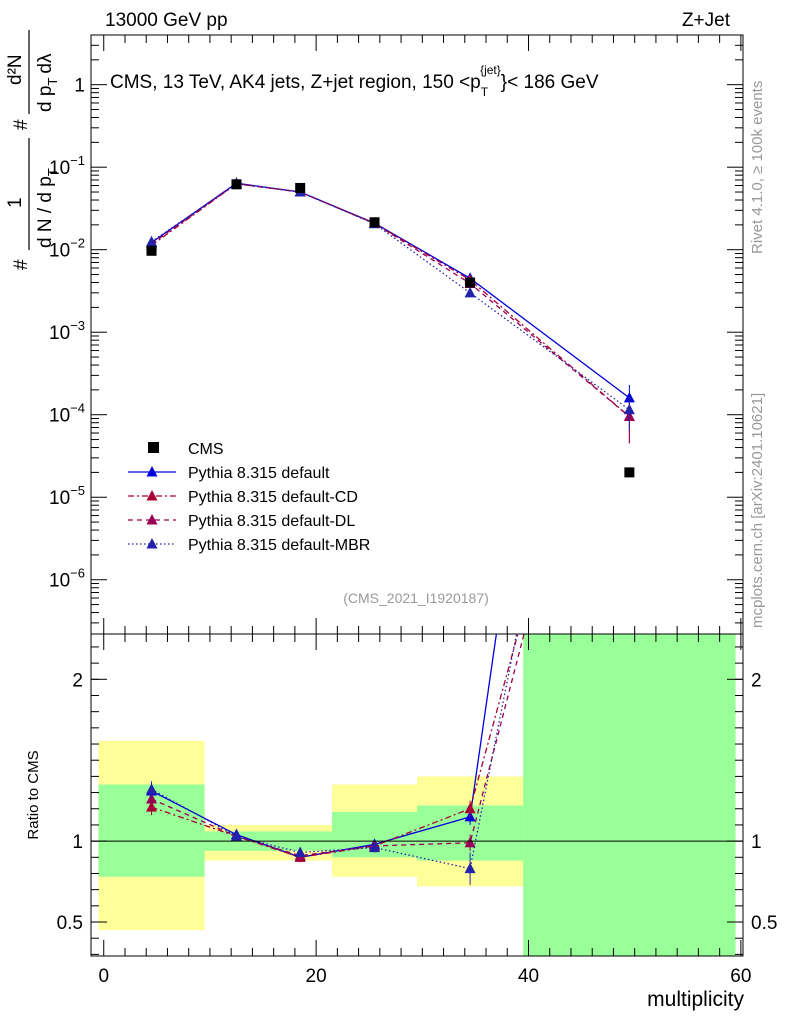 Image resolution: width=786 pixels, height=1024 pixels. I want to click on series-line-mbr, so click(390, 297).